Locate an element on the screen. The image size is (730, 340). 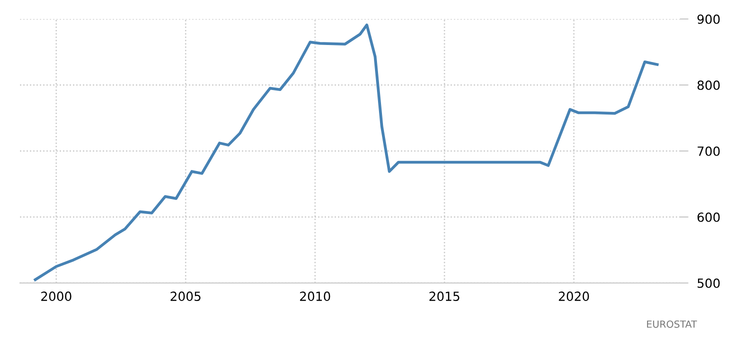
y-tick-label: 900 is located at coordinates (708, 19).